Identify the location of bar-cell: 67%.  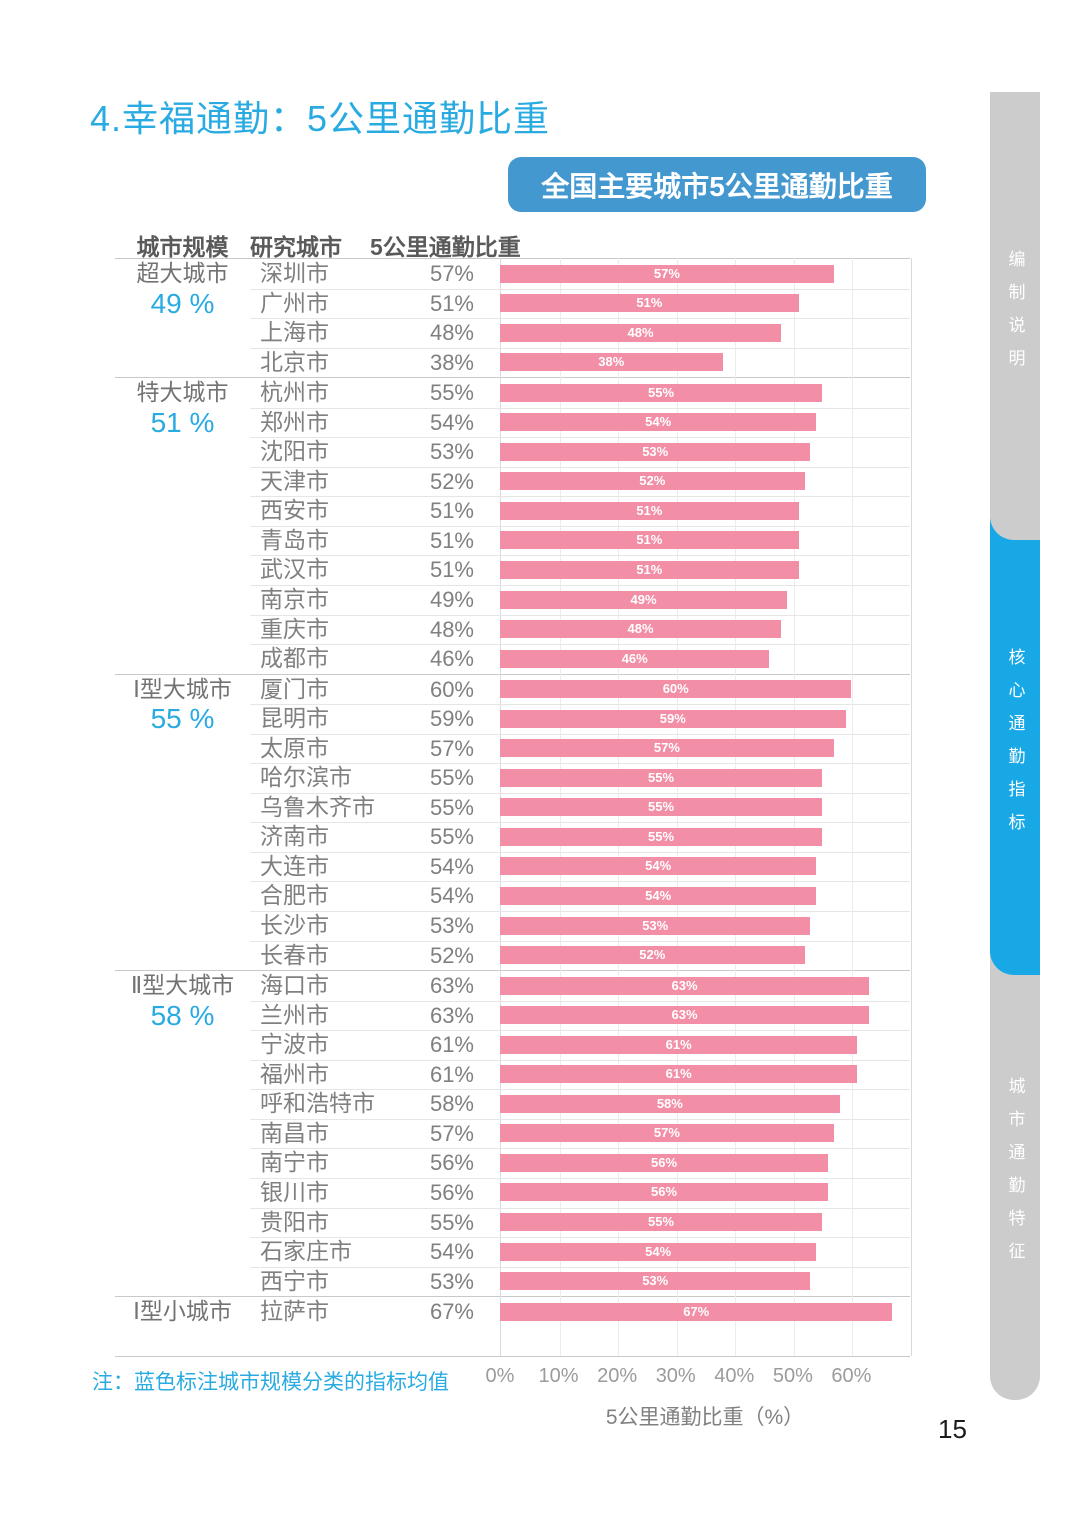
(705, 1312).